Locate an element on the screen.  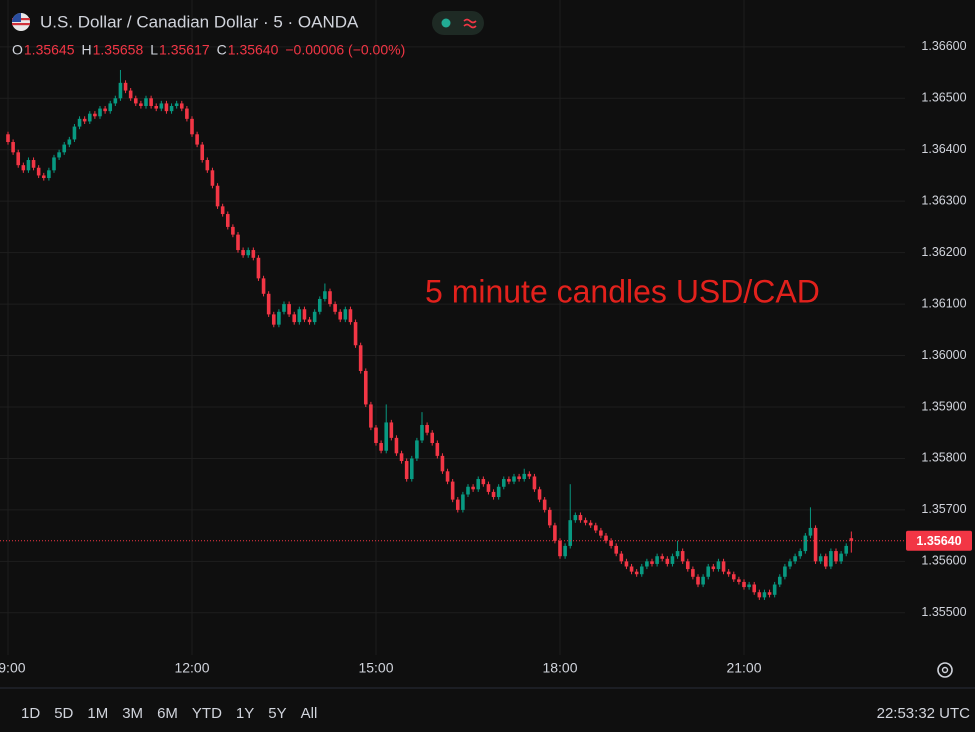
range-button: 5Y is located at coordinates (277, 713).